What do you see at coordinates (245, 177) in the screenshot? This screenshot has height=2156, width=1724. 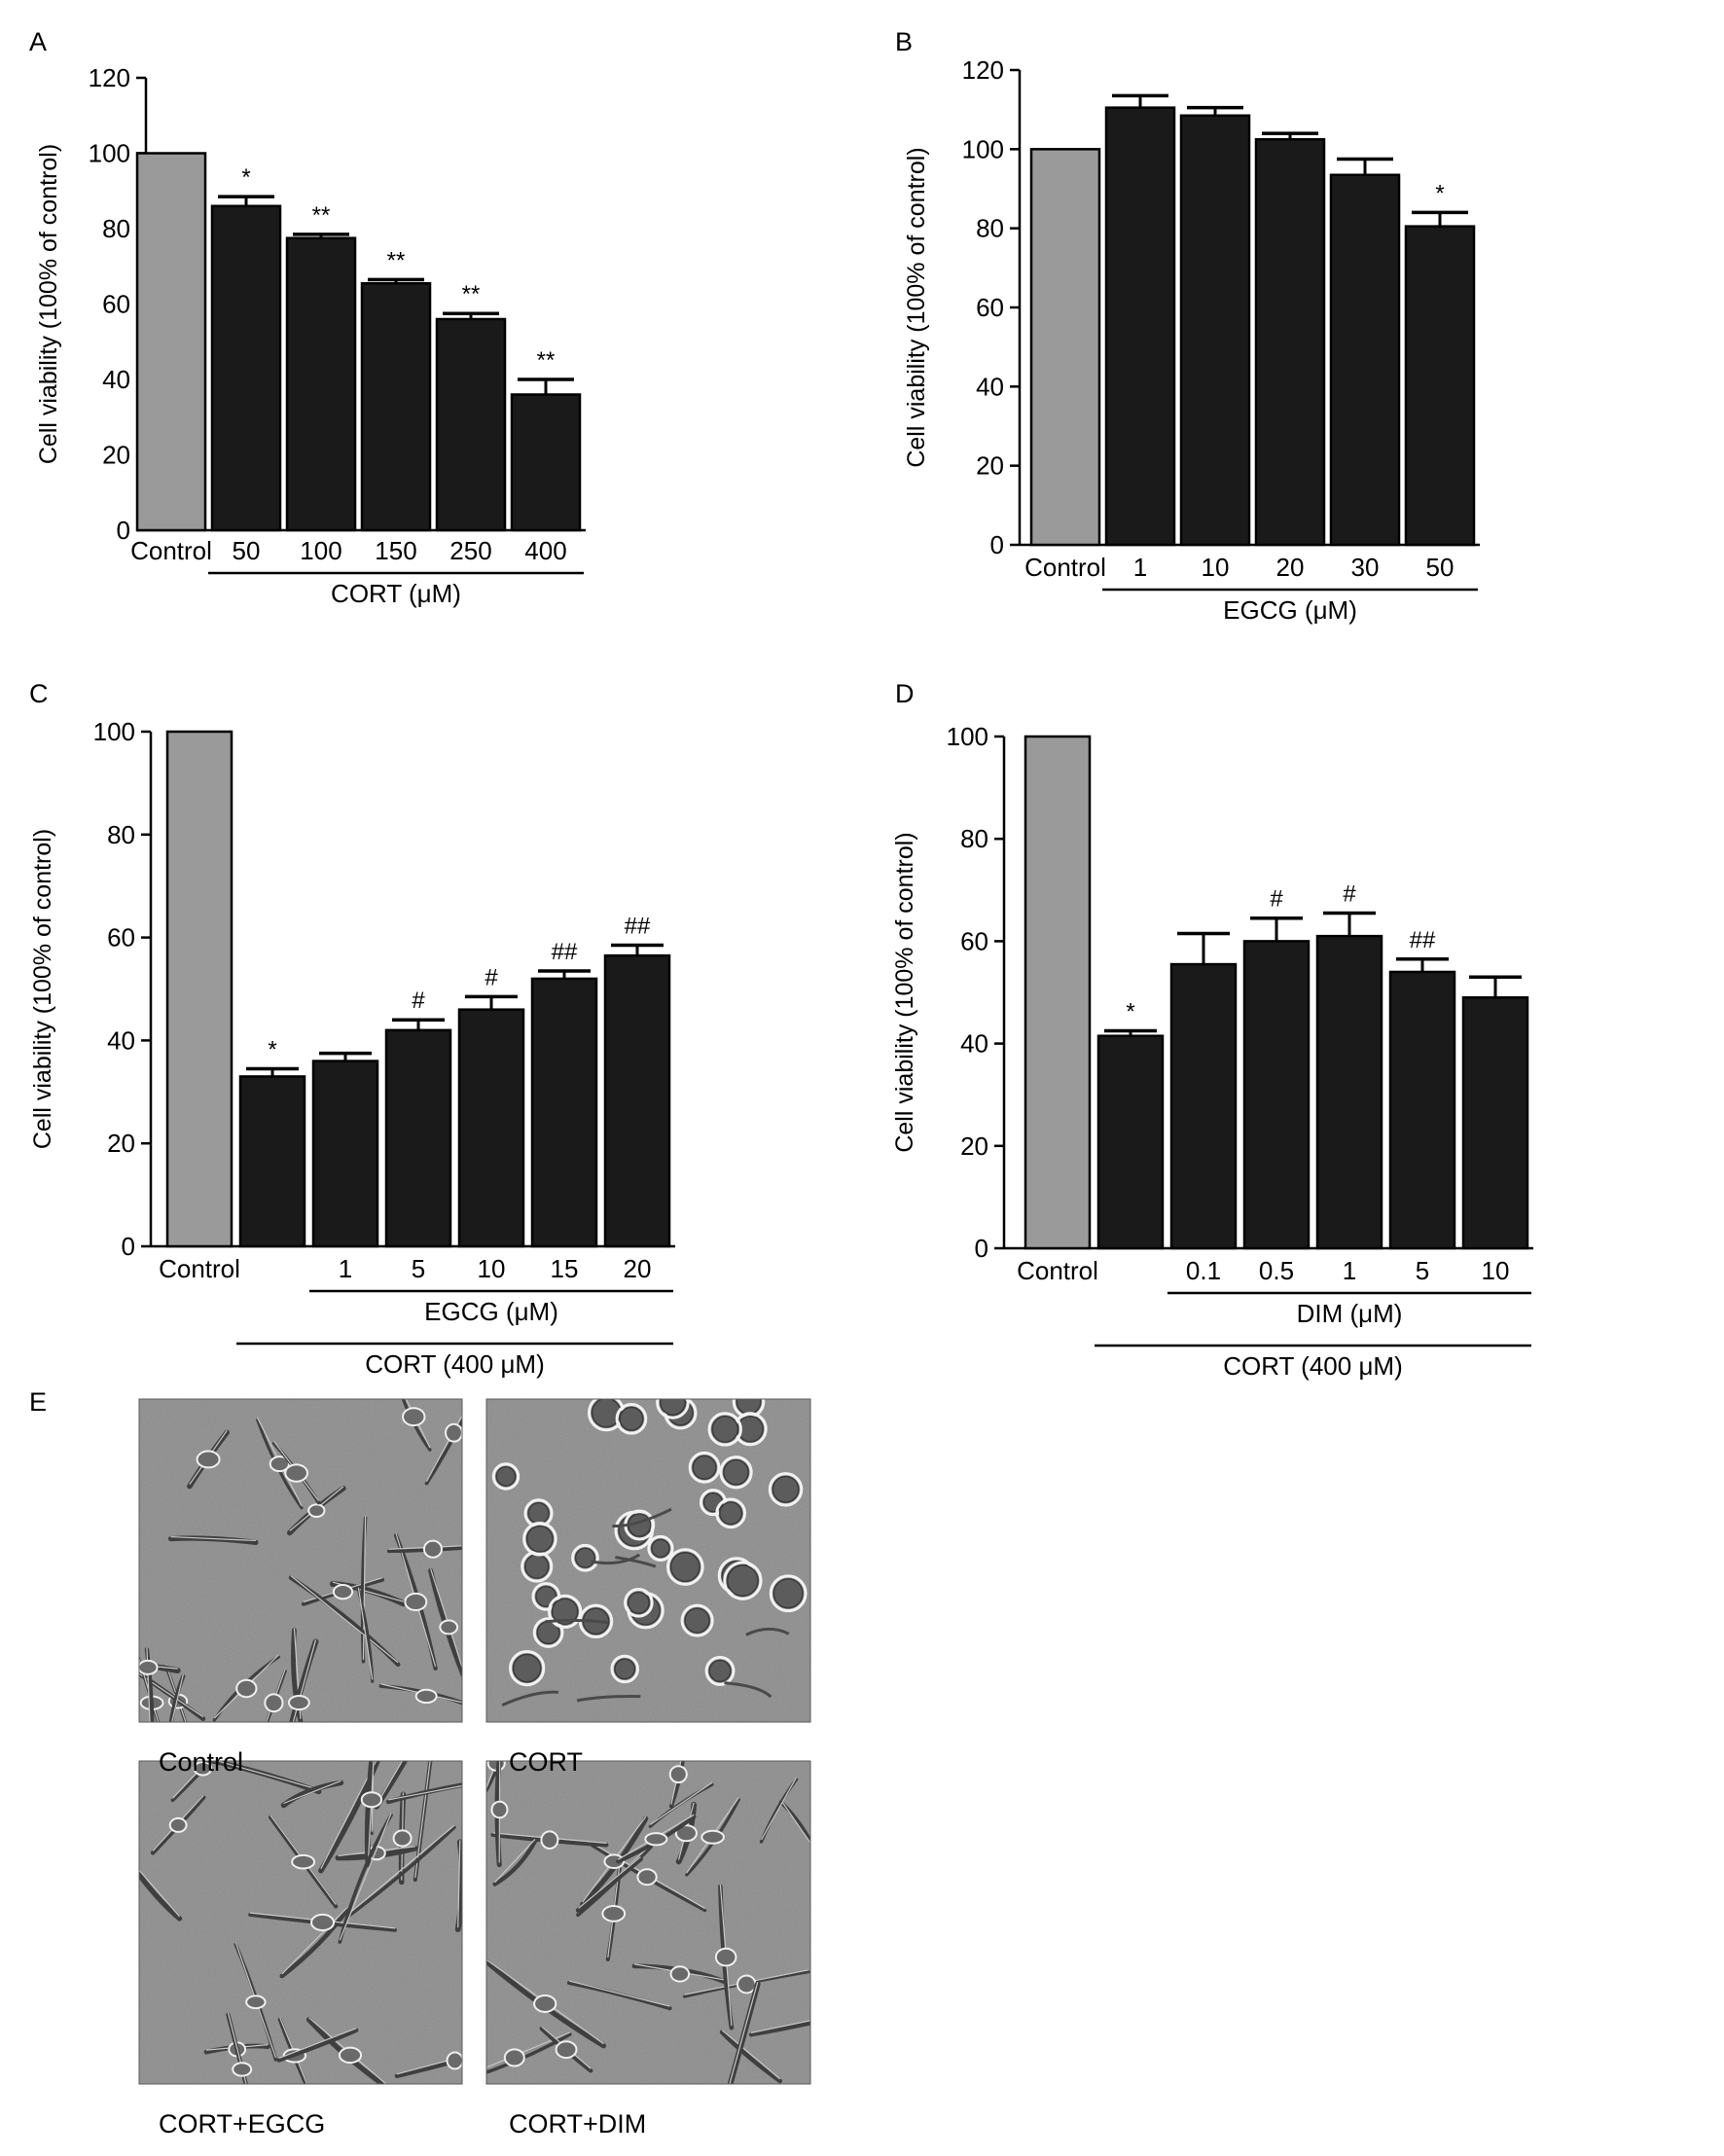 I see `significance-label-a-1: *` at bounding box center [245, 177].